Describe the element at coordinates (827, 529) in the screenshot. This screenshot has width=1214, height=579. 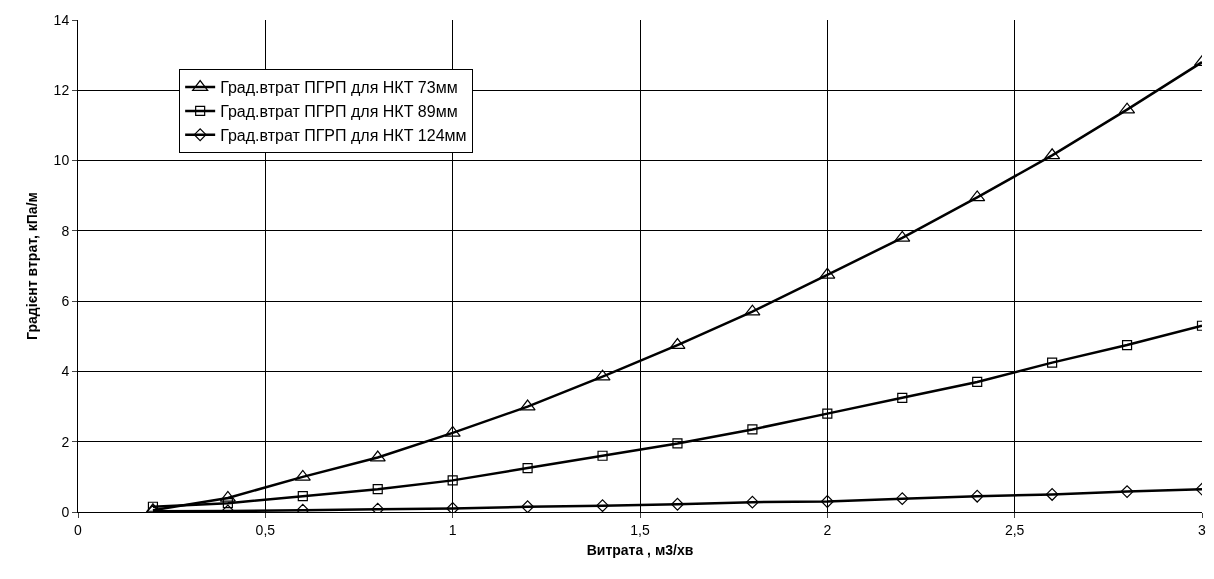
I see `x-tick-label: 2` at that location.